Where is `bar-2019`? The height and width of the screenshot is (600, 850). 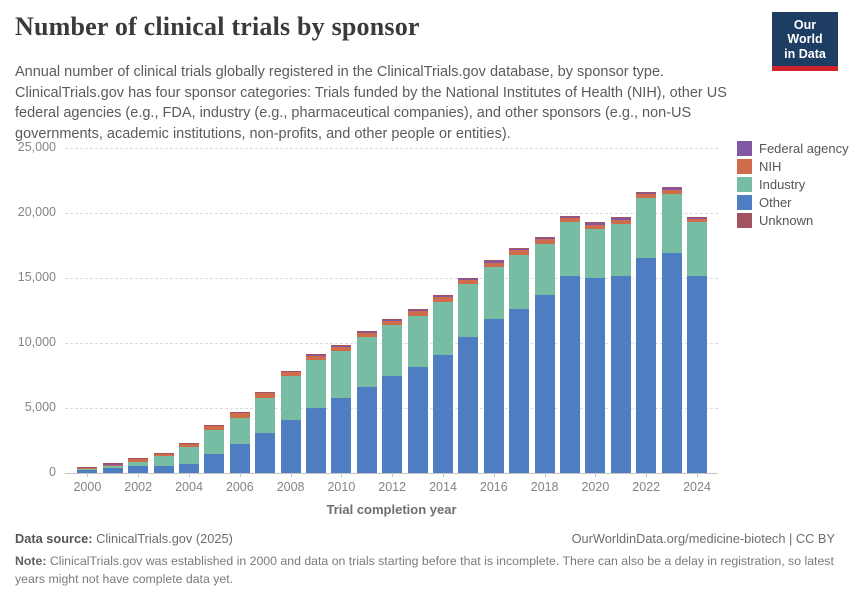 bar-2019 is located at coordinates (570, 344).